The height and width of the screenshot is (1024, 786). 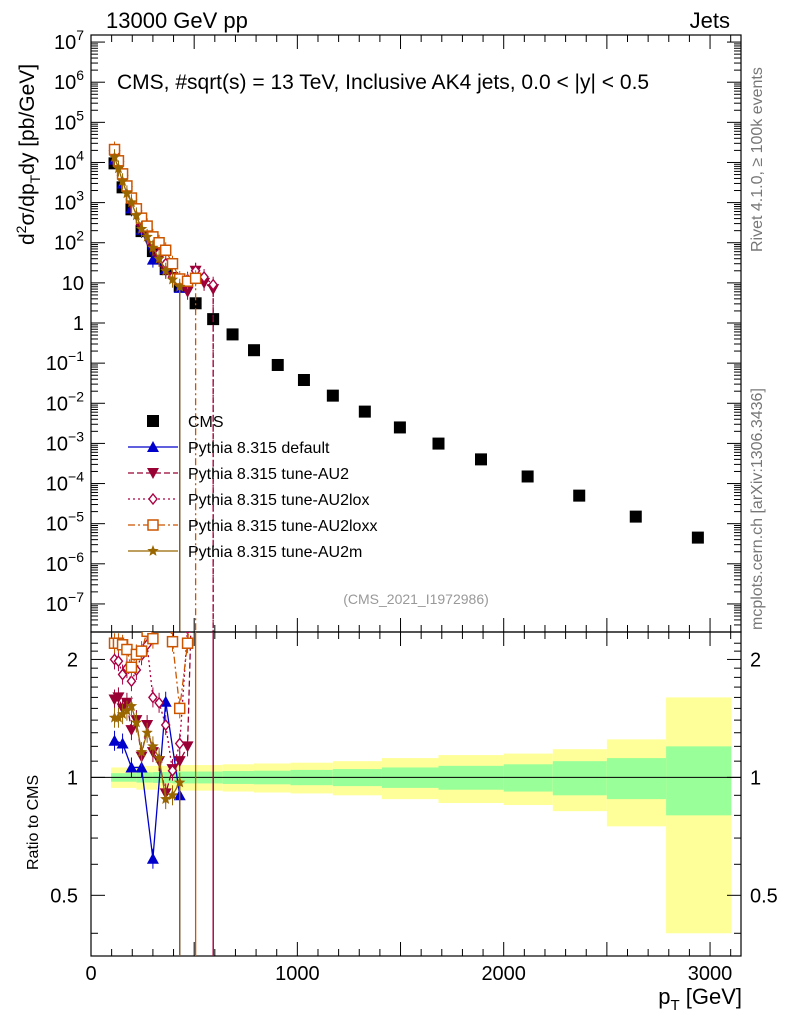 I want to click on ratio-tick-label-right: 0.5, so click(x=764, y=896).